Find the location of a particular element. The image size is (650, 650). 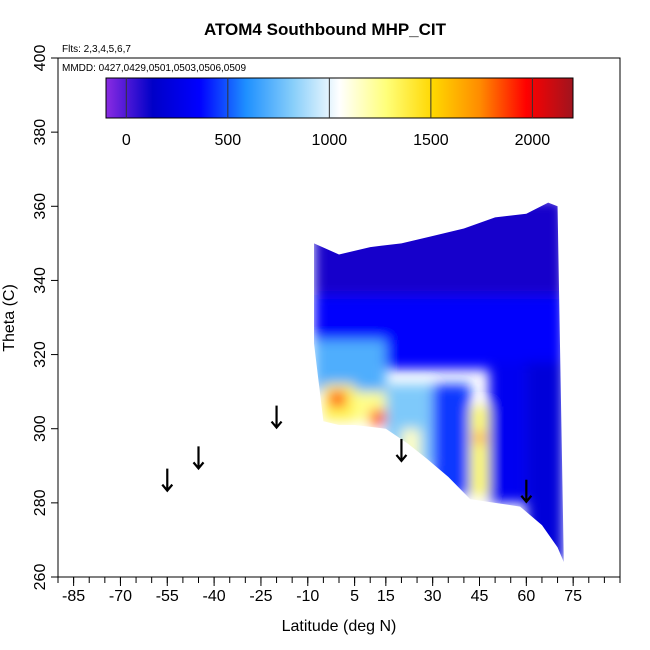

x-tick-label: -10 is located at coordinates (307, 596).